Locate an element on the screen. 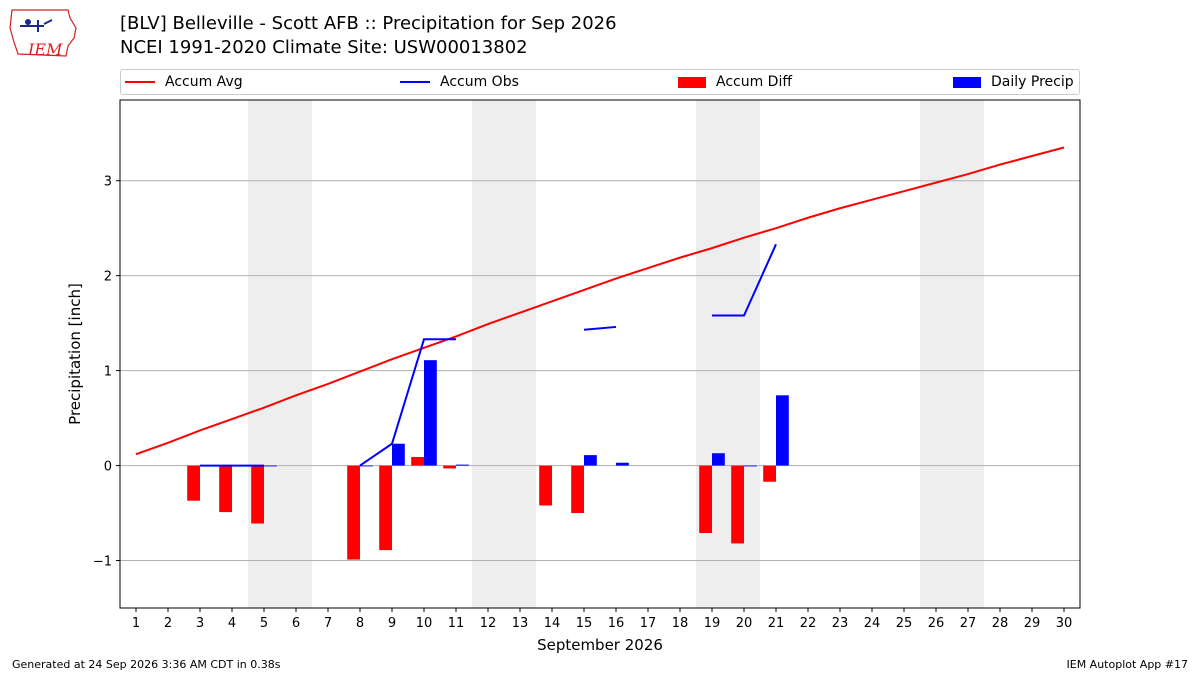 The image size is (1200, 675). legend-item-accum-diff: Accum Diff is located at coordinates (735, 82).